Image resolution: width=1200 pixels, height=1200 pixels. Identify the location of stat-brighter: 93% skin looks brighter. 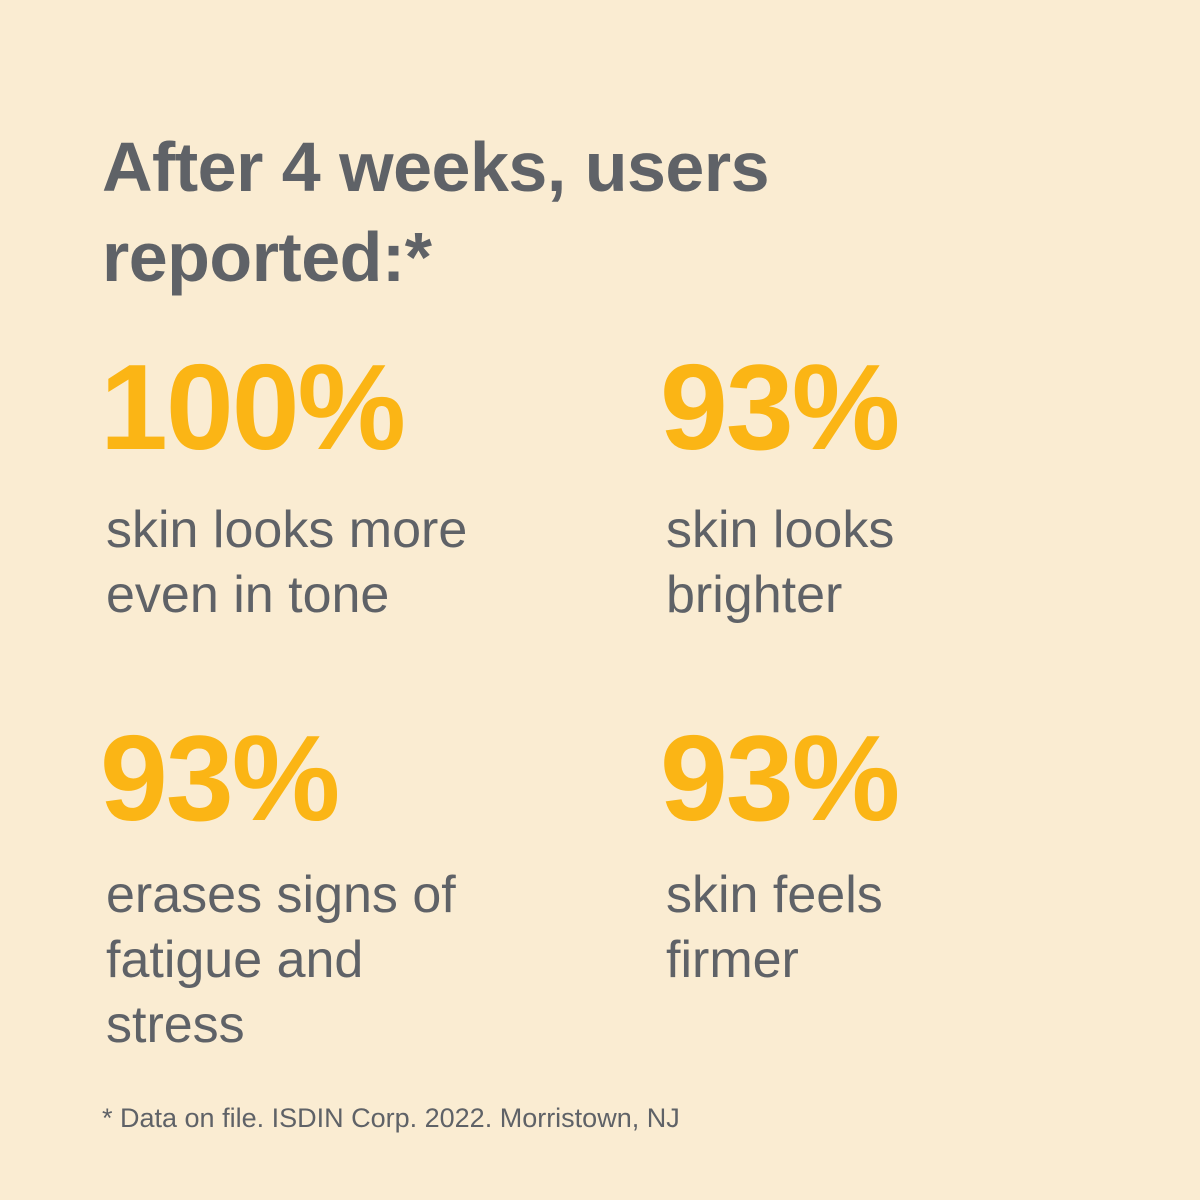
(900, 487).